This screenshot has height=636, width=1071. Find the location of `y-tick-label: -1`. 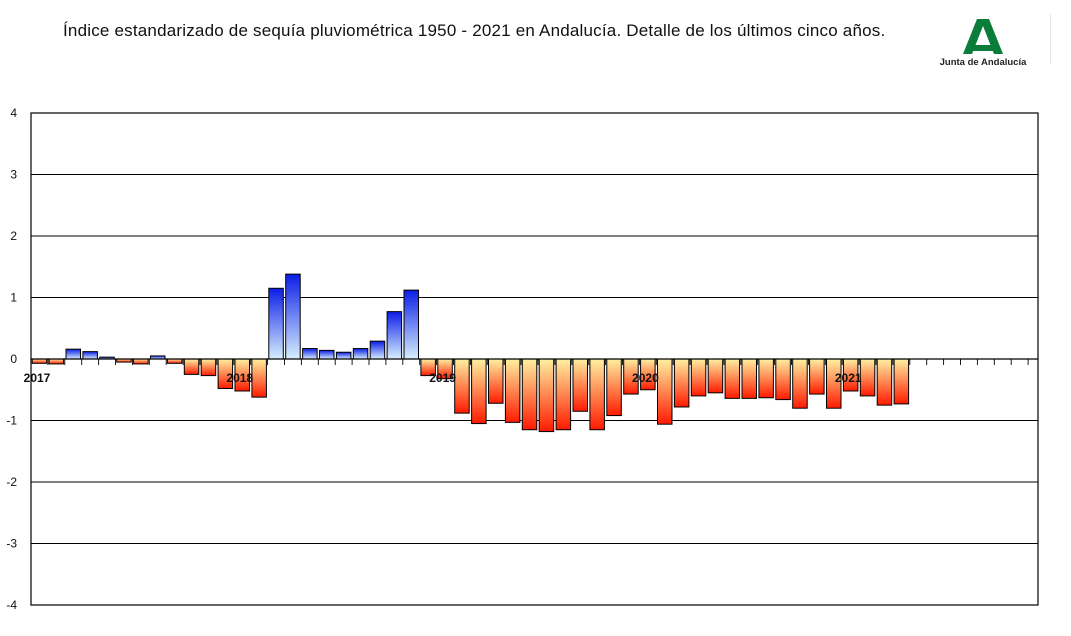

y-tick-label: -1 is located at coordinates (11, 421).